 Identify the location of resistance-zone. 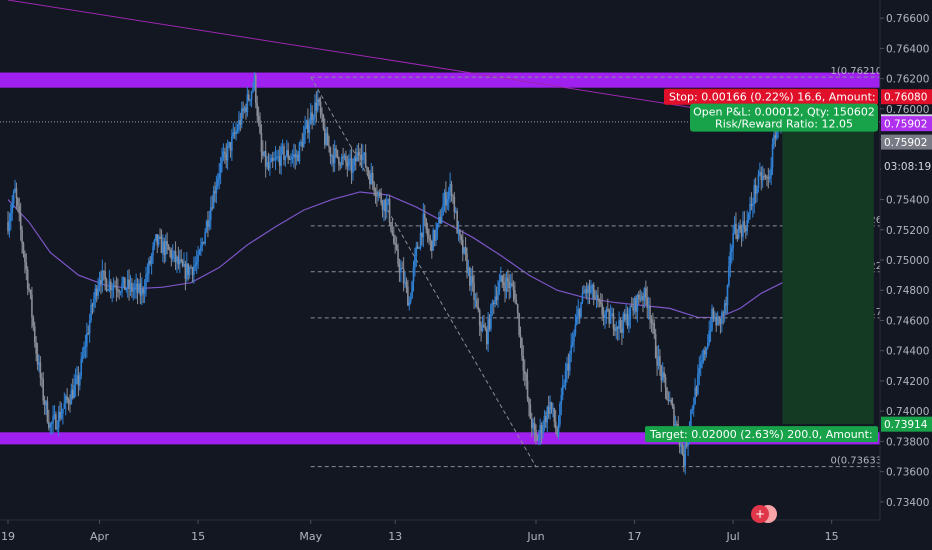
(440, 80).